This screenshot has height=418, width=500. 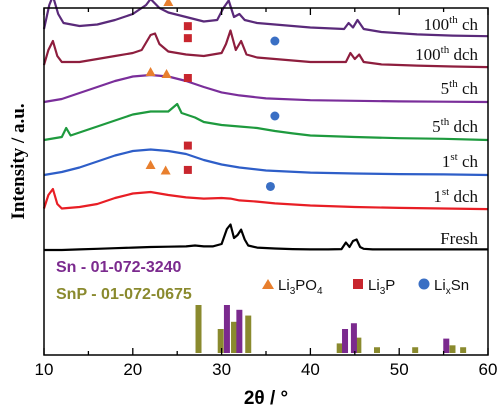 I want to click on reference-label-0: Sn - 01-072-3240, so click(x=119, y=267).